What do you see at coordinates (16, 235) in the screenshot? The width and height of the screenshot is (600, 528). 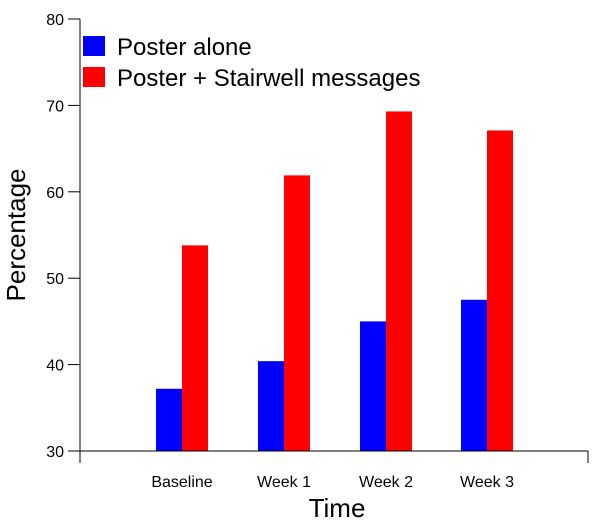 I see `y-axis-title: Percentage` at bounding box center [16, 235].